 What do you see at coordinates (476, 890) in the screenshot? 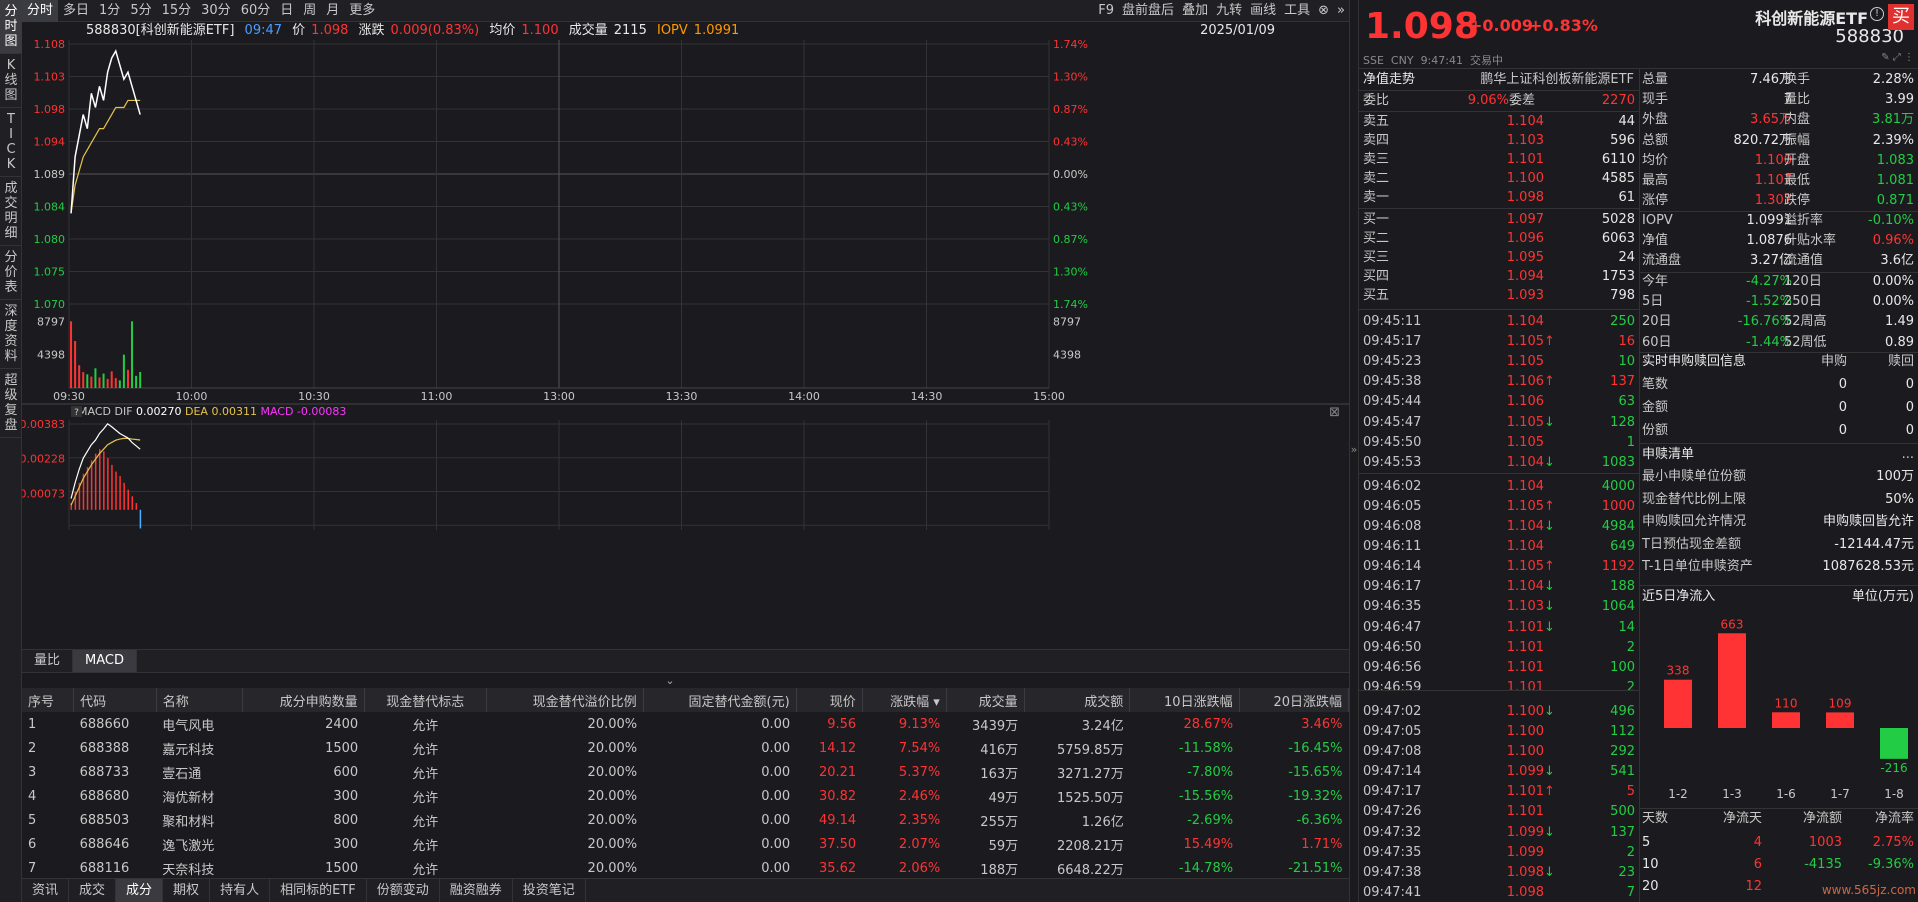
I see `bottom-tab-7: 融资融券` at bounding box center [476, 890].